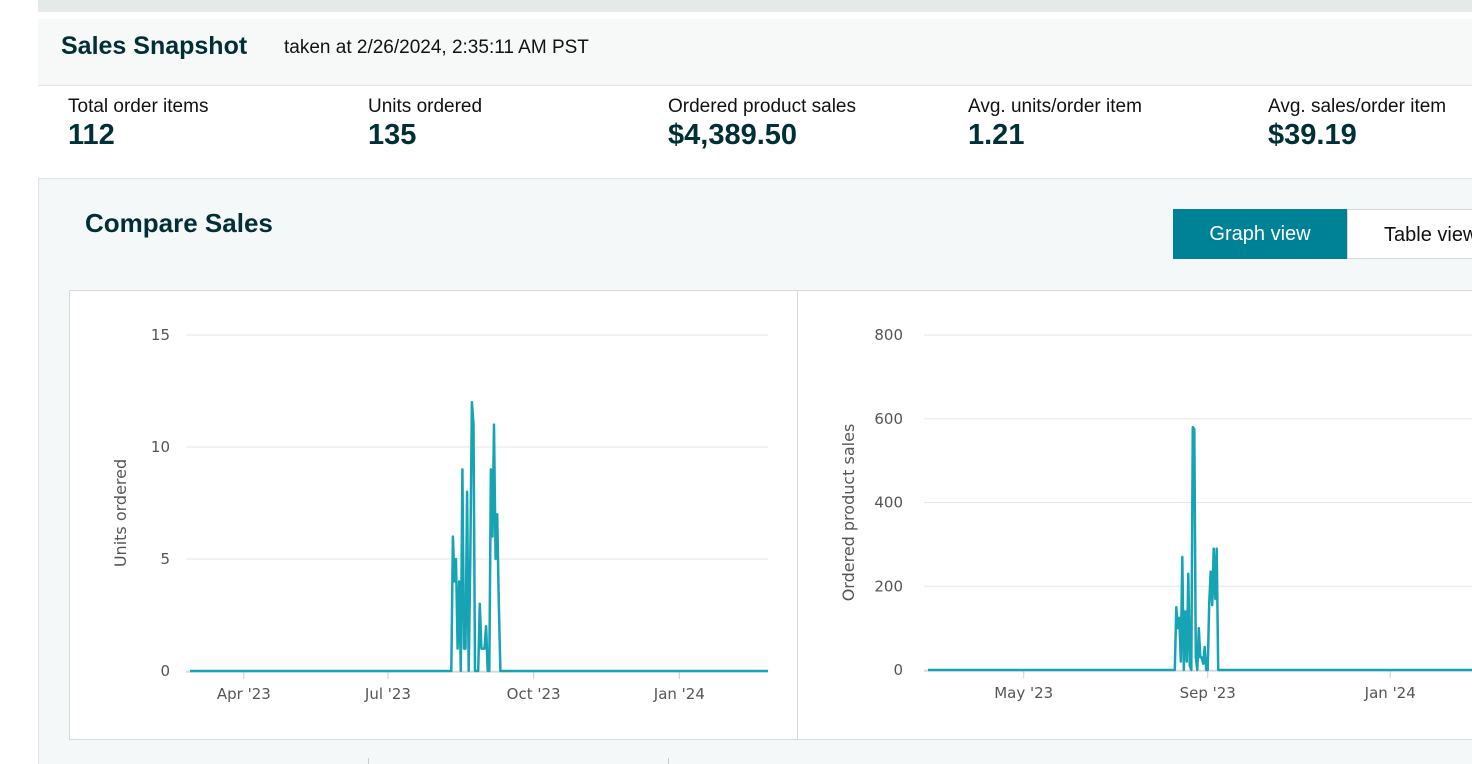  I want to click on metric-value: 112, so click(91, 135).